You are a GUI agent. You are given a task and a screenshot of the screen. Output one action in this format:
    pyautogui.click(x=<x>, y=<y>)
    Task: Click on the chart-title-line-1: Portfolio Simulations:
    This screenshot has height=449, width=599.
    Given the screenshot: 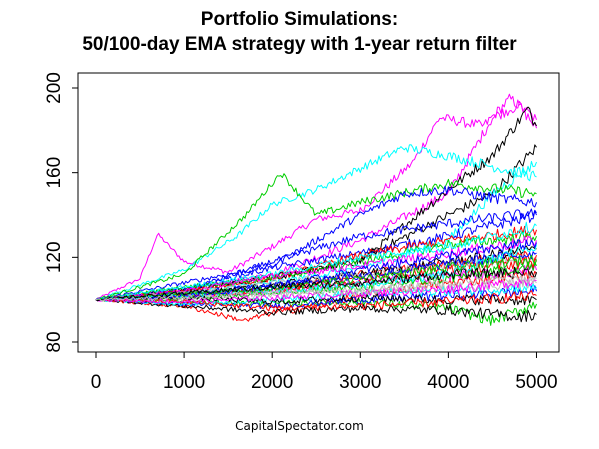 What is the action you would take?
    pyautogui.click(x=299, y=19)
    